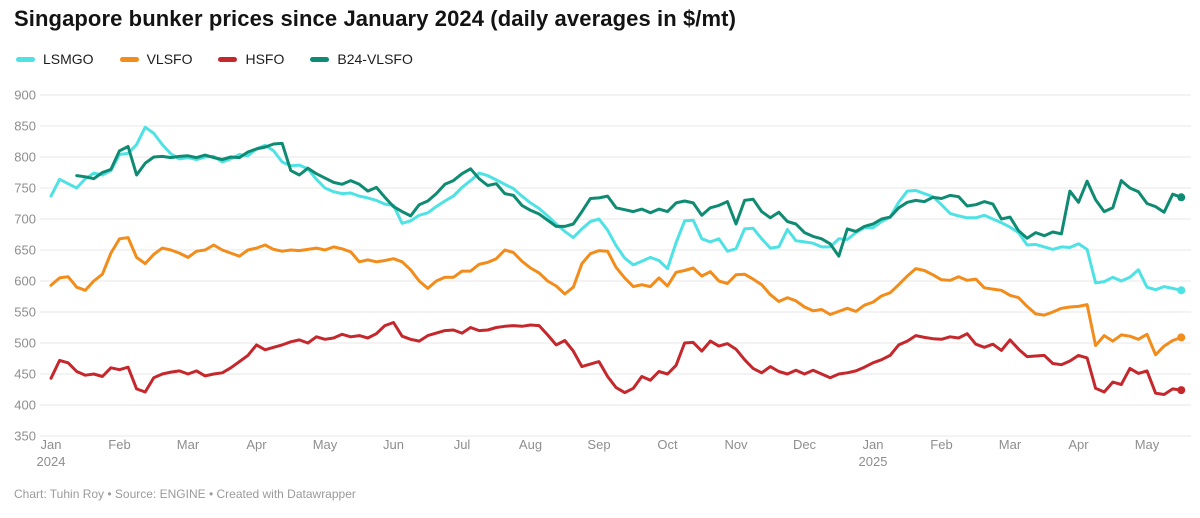 The image size is (1200, 518). I want to click on legend-label-b24-vlsfo: B24-VLSFO, so click(375, 59).